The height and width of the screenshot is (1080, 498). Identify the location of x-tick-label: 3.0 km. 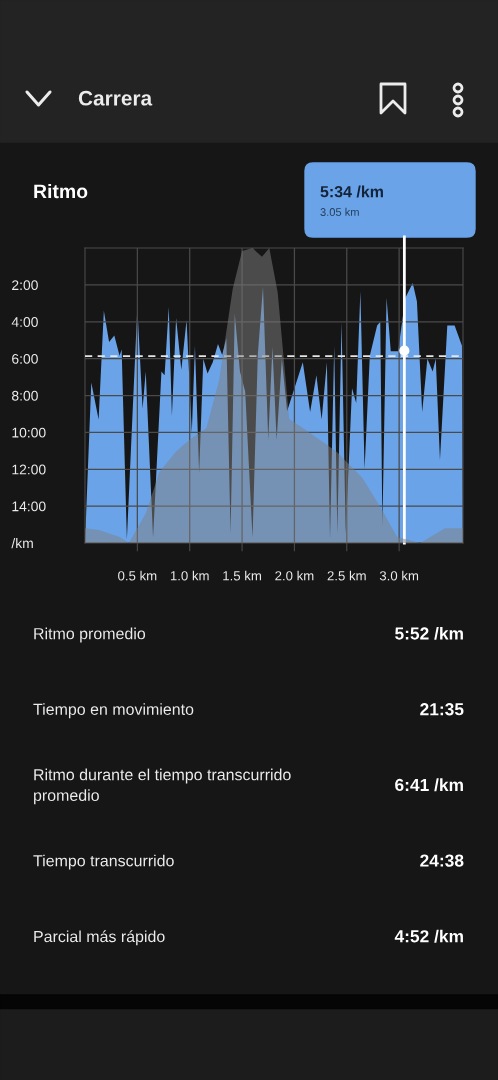
(399, 575).